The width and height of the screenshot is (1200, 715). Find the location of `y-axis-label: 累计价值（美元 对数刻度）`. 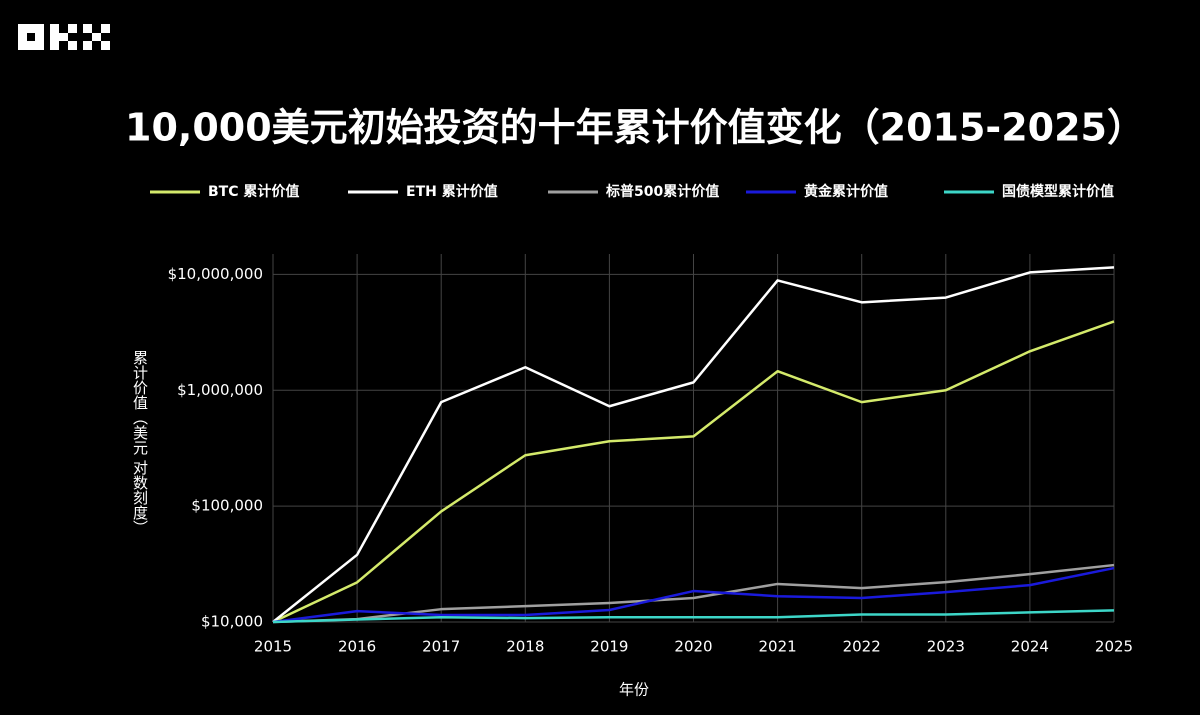

y-axis-label: 累计价值（美元 对数刻度） is located at coordinates (140, 442).